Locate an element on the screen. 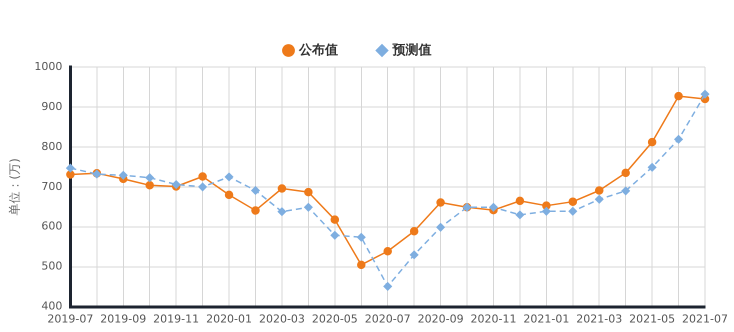 Image resolution: width=734 pixels, height=332 pixels. y-tick-label: 1000 is located at coordinates (48, 66).